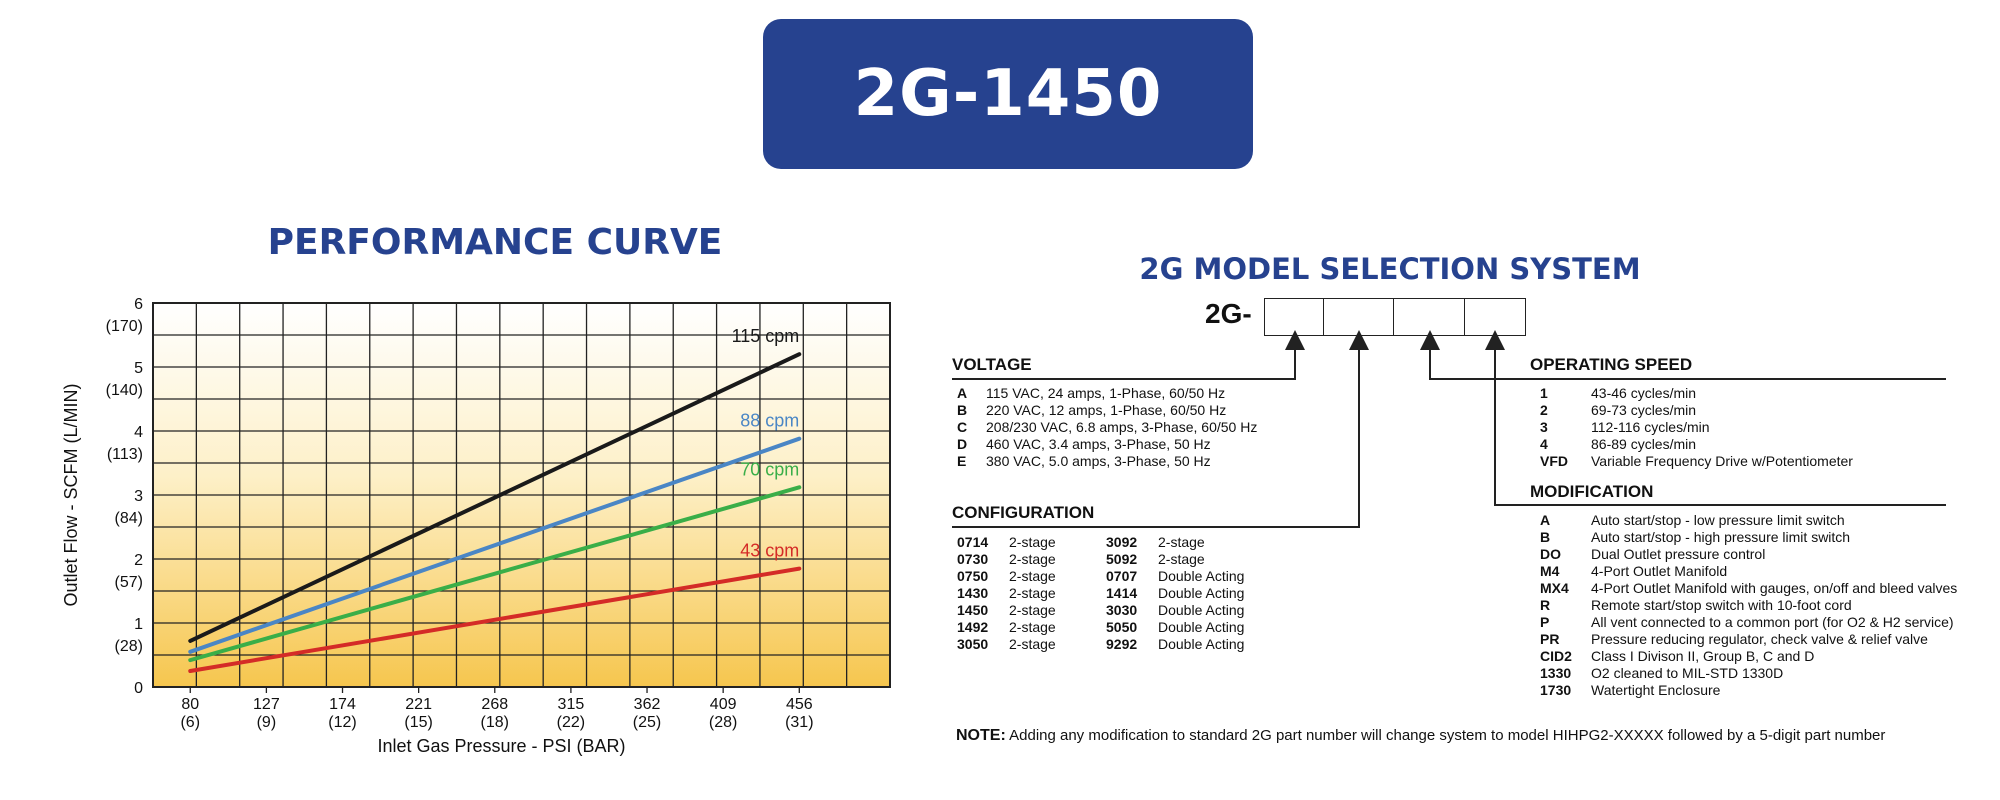  What do you see at coordinates (1155, 559) in the screenshot?
I see `configuration-option: 5092 2-stage` at bounding box center [1155, 559].